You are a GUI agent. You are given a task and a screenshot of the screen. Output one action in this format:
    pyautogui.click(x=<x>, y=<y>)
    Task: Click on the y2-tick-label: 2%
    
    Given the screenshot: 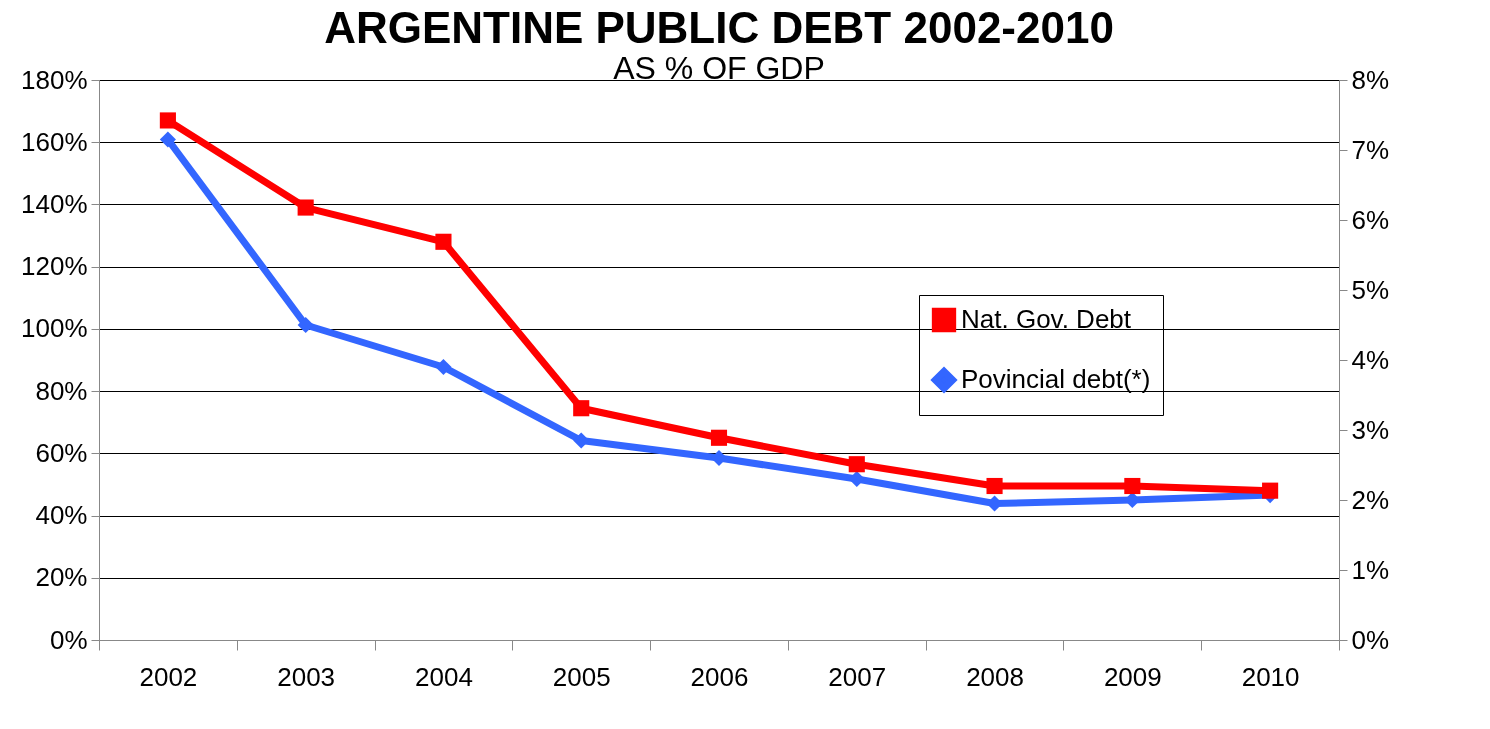 What is the action you would take?
    pyautogui.click(x=1370, y=499)
    